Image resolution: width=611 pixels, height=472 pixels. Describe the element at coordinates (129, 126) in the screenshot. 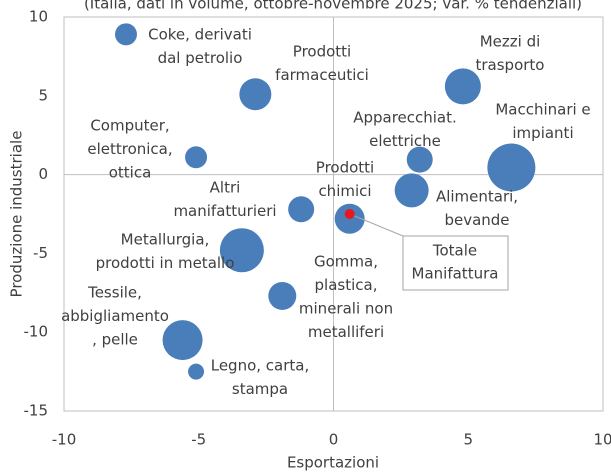

I see `point-label: Computer,` at that location.